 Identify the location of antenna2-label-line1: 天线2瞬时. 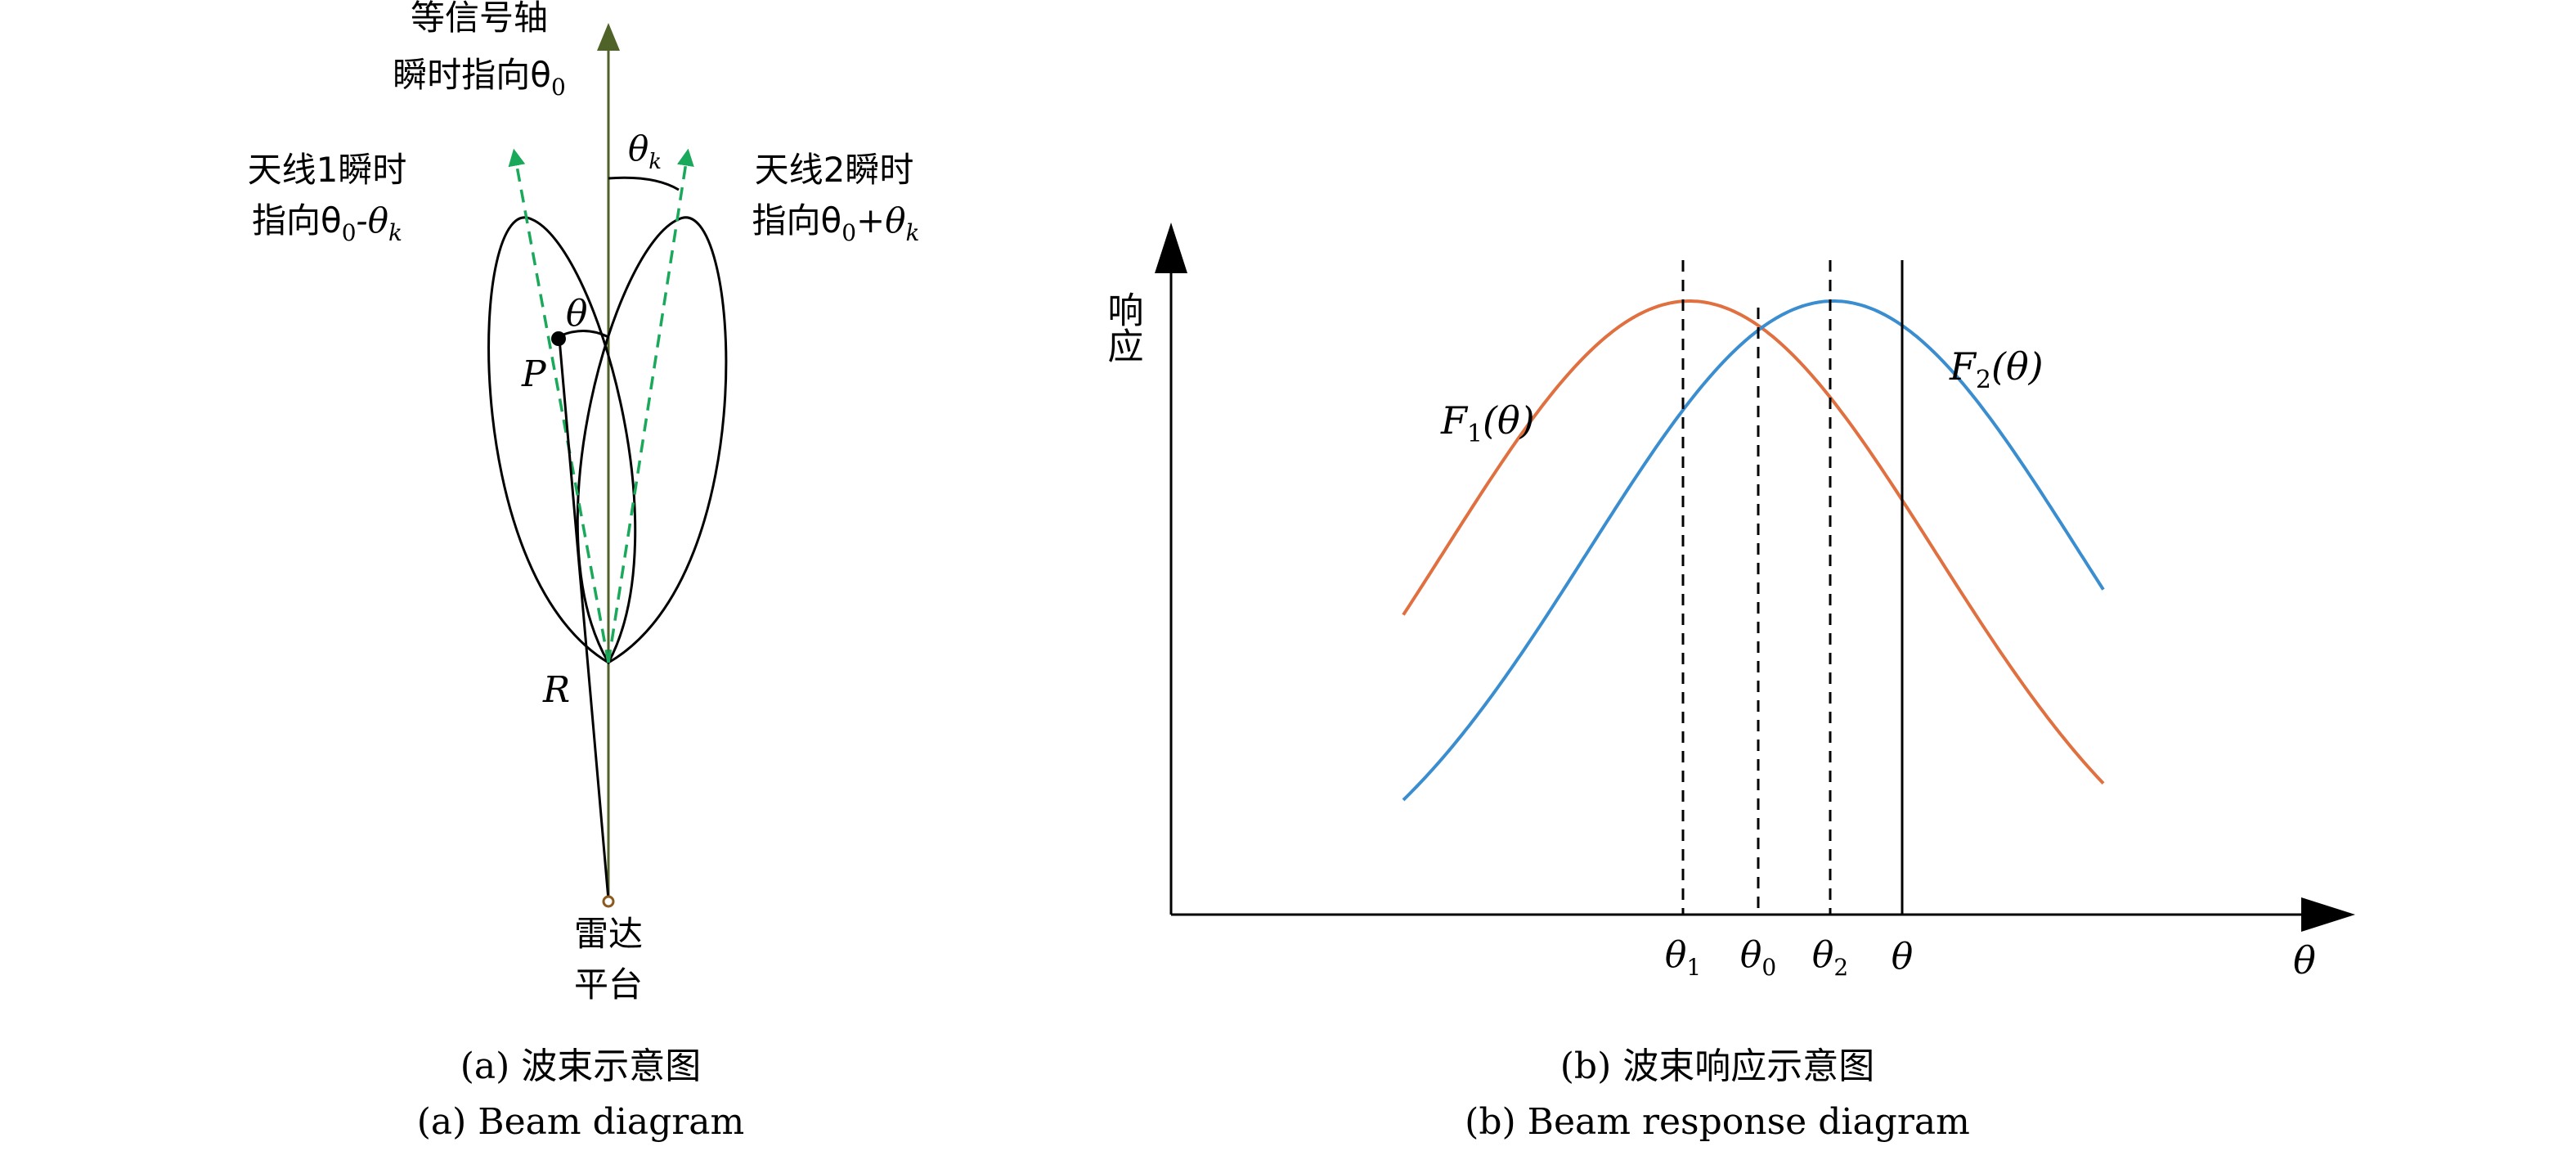
(834, 170).